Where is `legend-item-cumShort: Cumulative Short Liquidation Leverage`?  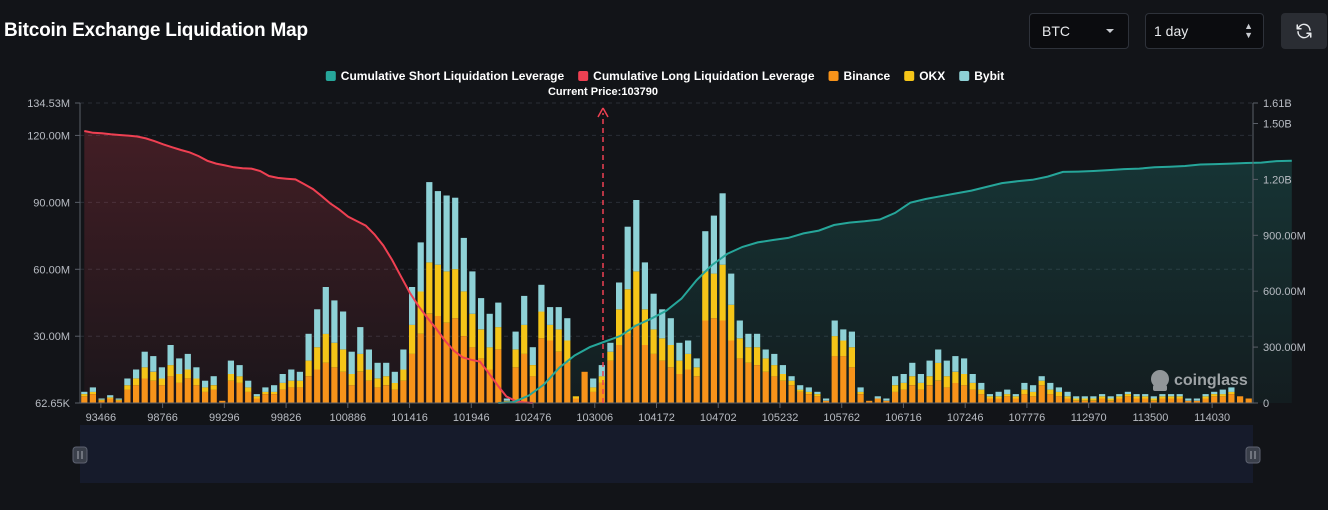
legend-item-cumShort: Cumulative Short Liquidation Leverage is located at coordinates (444, 76).